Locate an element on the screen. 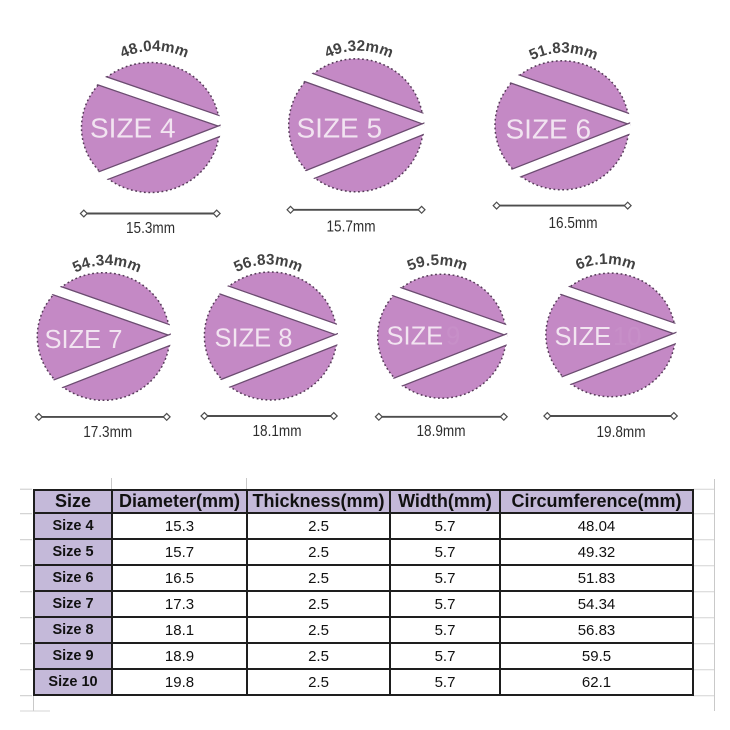 The height and width of the screenshot is (730, 730). svg-text: SIZE 4 is located at coordinates (133, 128).